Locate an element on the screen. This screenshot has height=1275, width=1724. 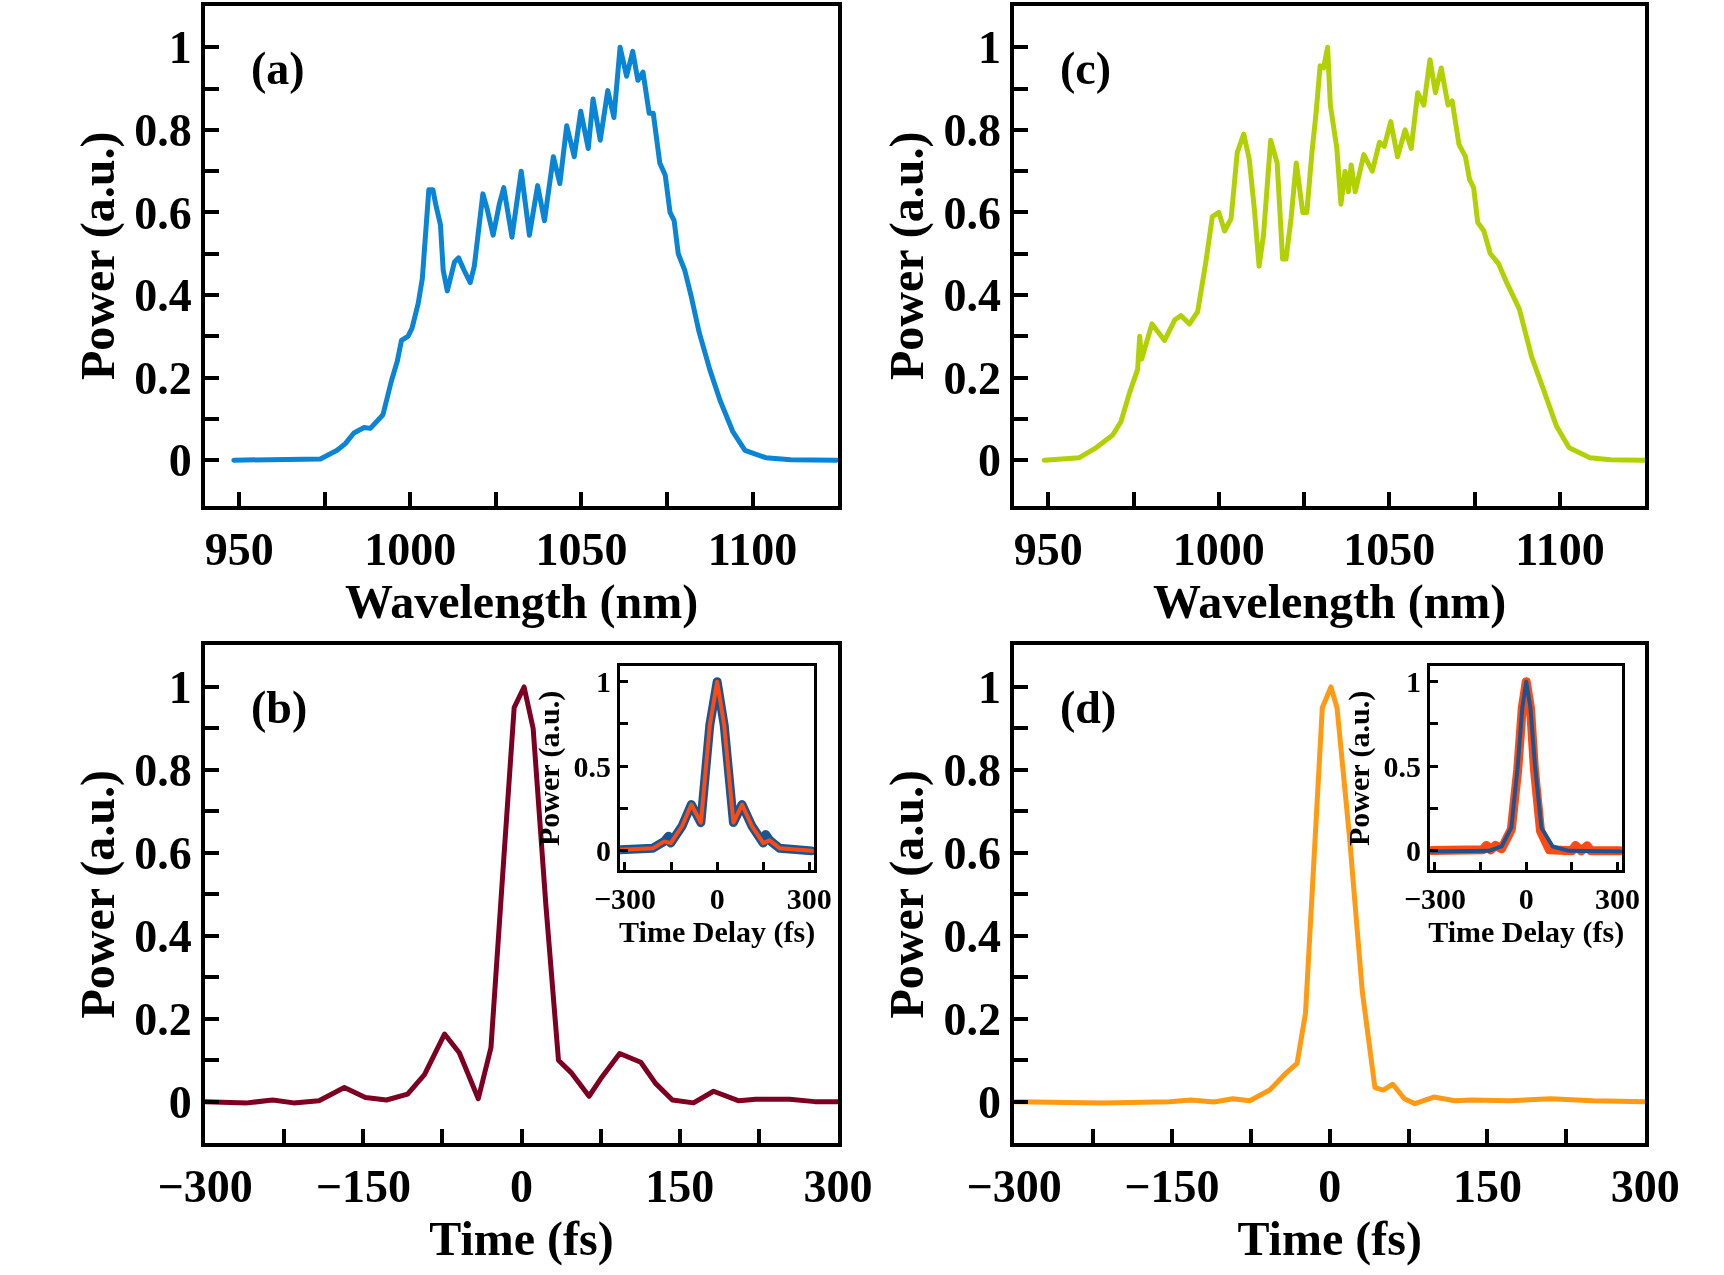
annotation: (c) is located at coordinates (1086, 68).